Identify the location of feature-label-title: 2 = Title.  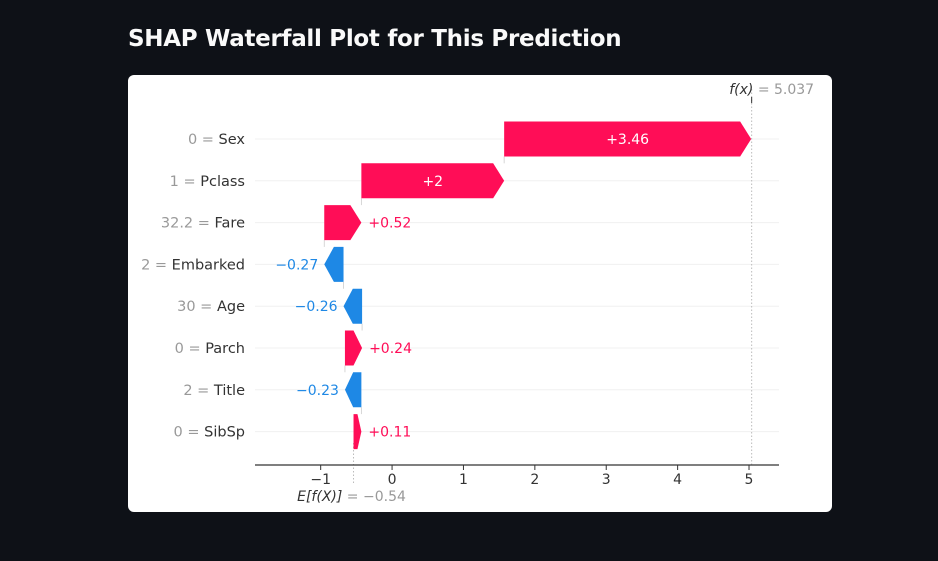
(214, 391).